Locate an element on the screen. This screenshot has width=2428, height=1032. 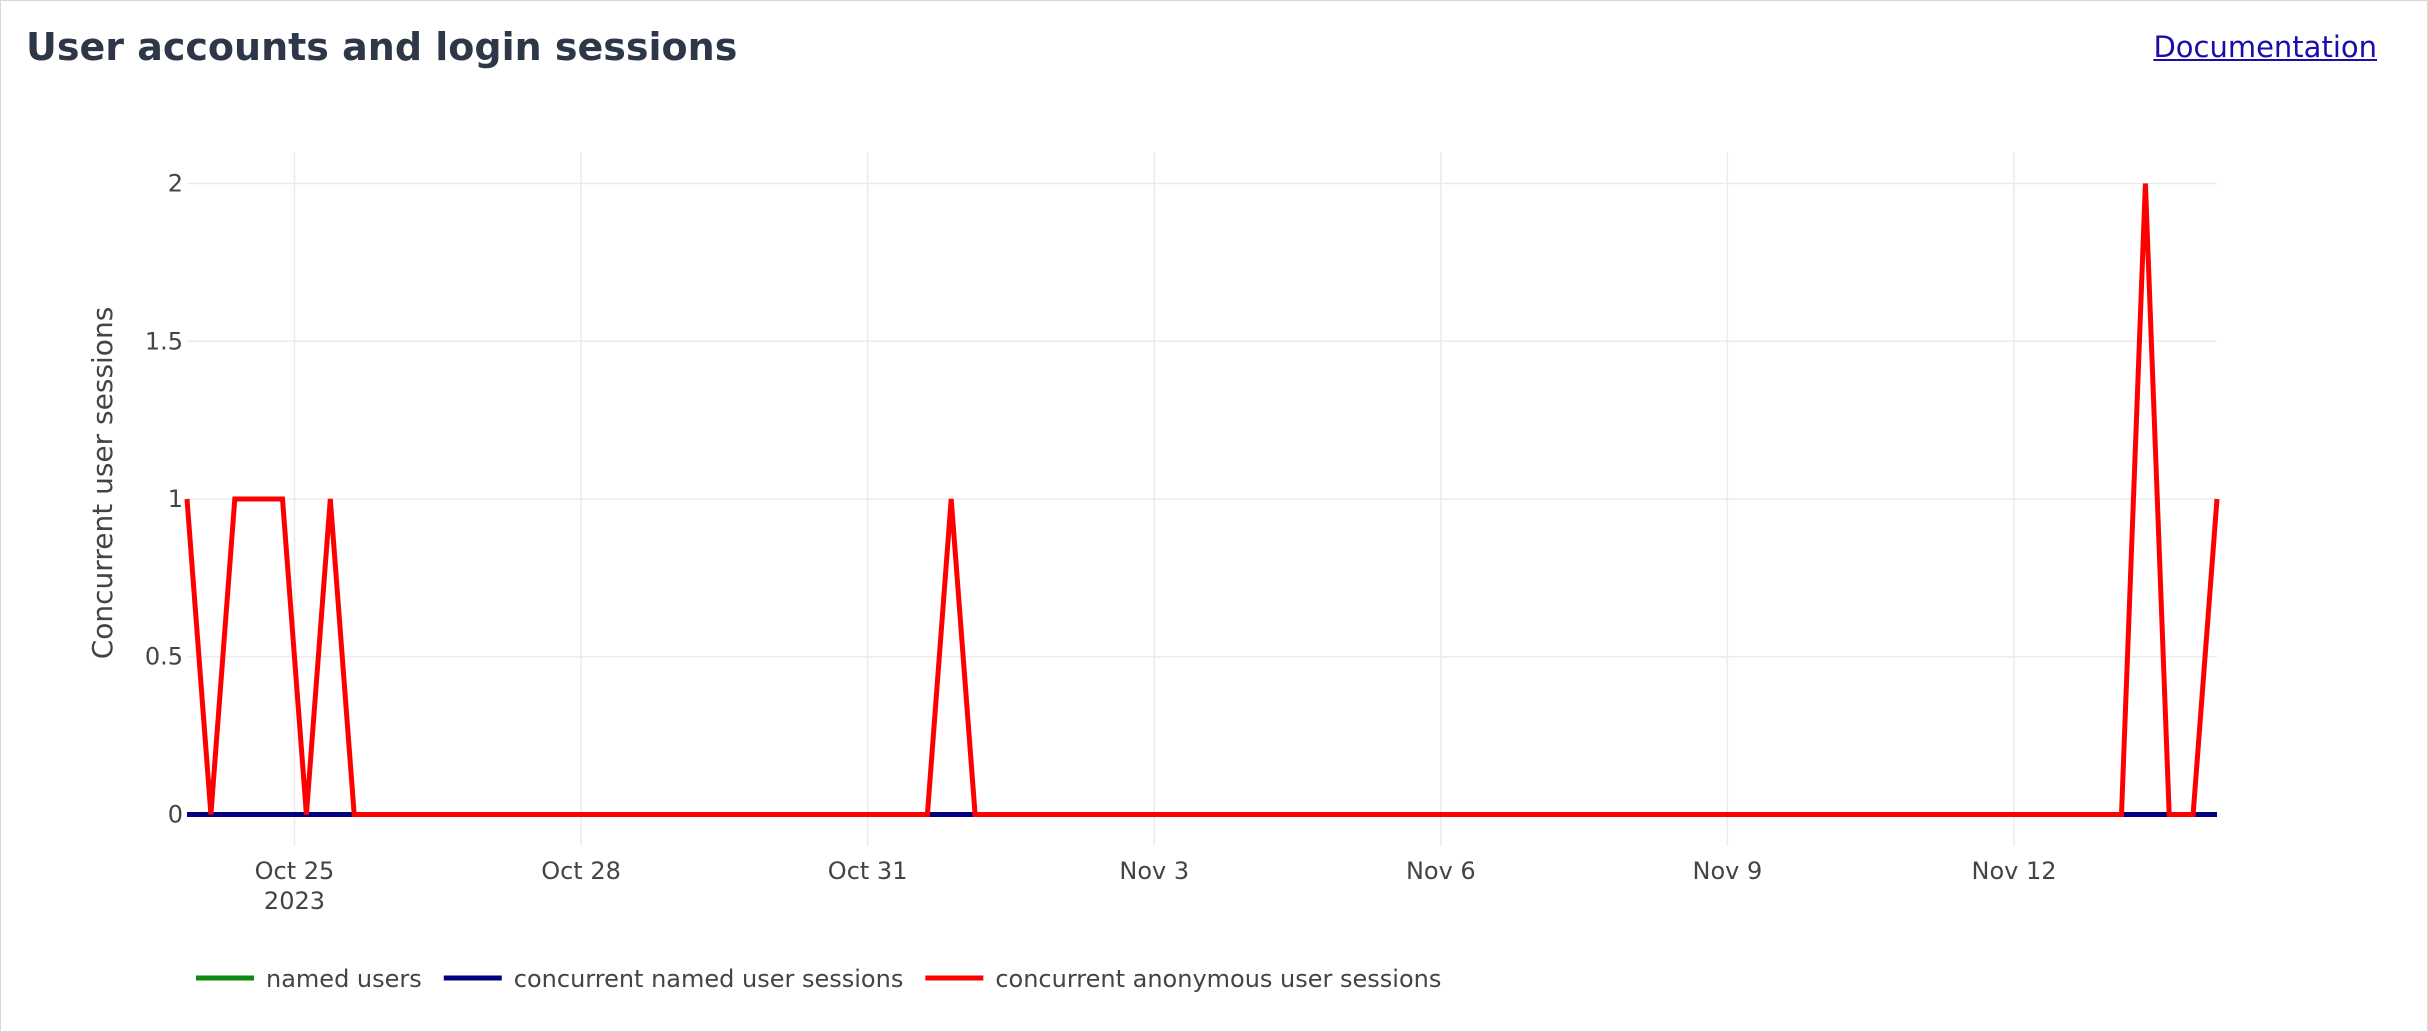
y-tick-label: 0 is located at coordinates (175, 814).